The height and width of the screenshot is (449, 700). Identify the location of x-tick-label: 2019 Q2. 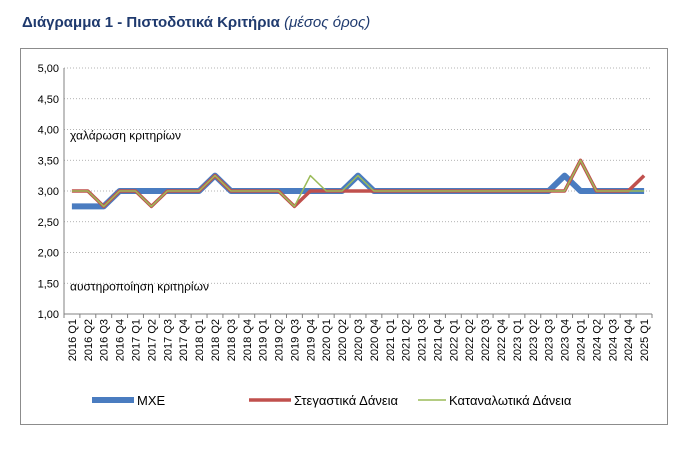
(280, 340).